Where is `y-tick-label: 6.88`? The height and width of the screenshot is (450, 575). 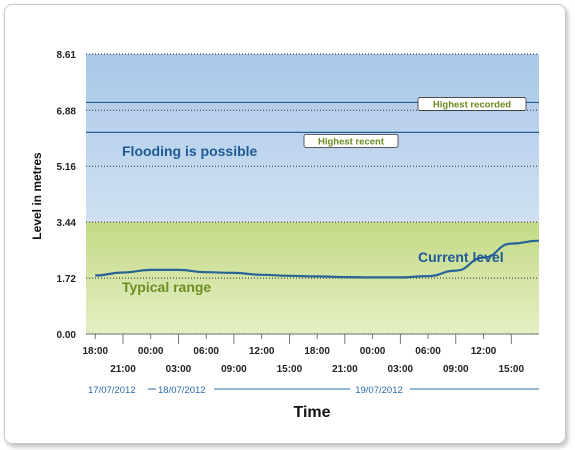
y-tick-label: 6.88 is located at coordinates (67, 111).